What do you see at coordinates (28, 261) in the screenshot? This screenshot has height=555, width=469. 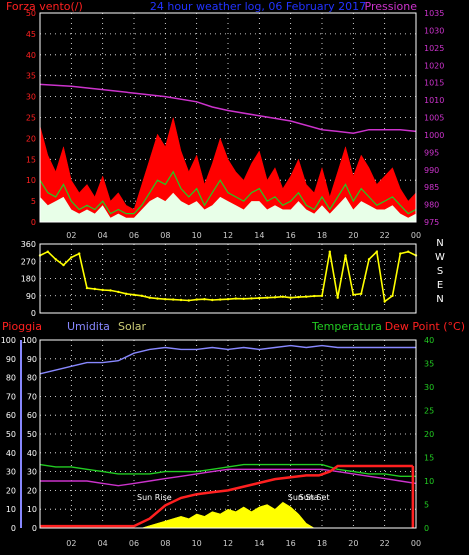 I see `direction-y-tick: 270` at bounding box center [28, 261].